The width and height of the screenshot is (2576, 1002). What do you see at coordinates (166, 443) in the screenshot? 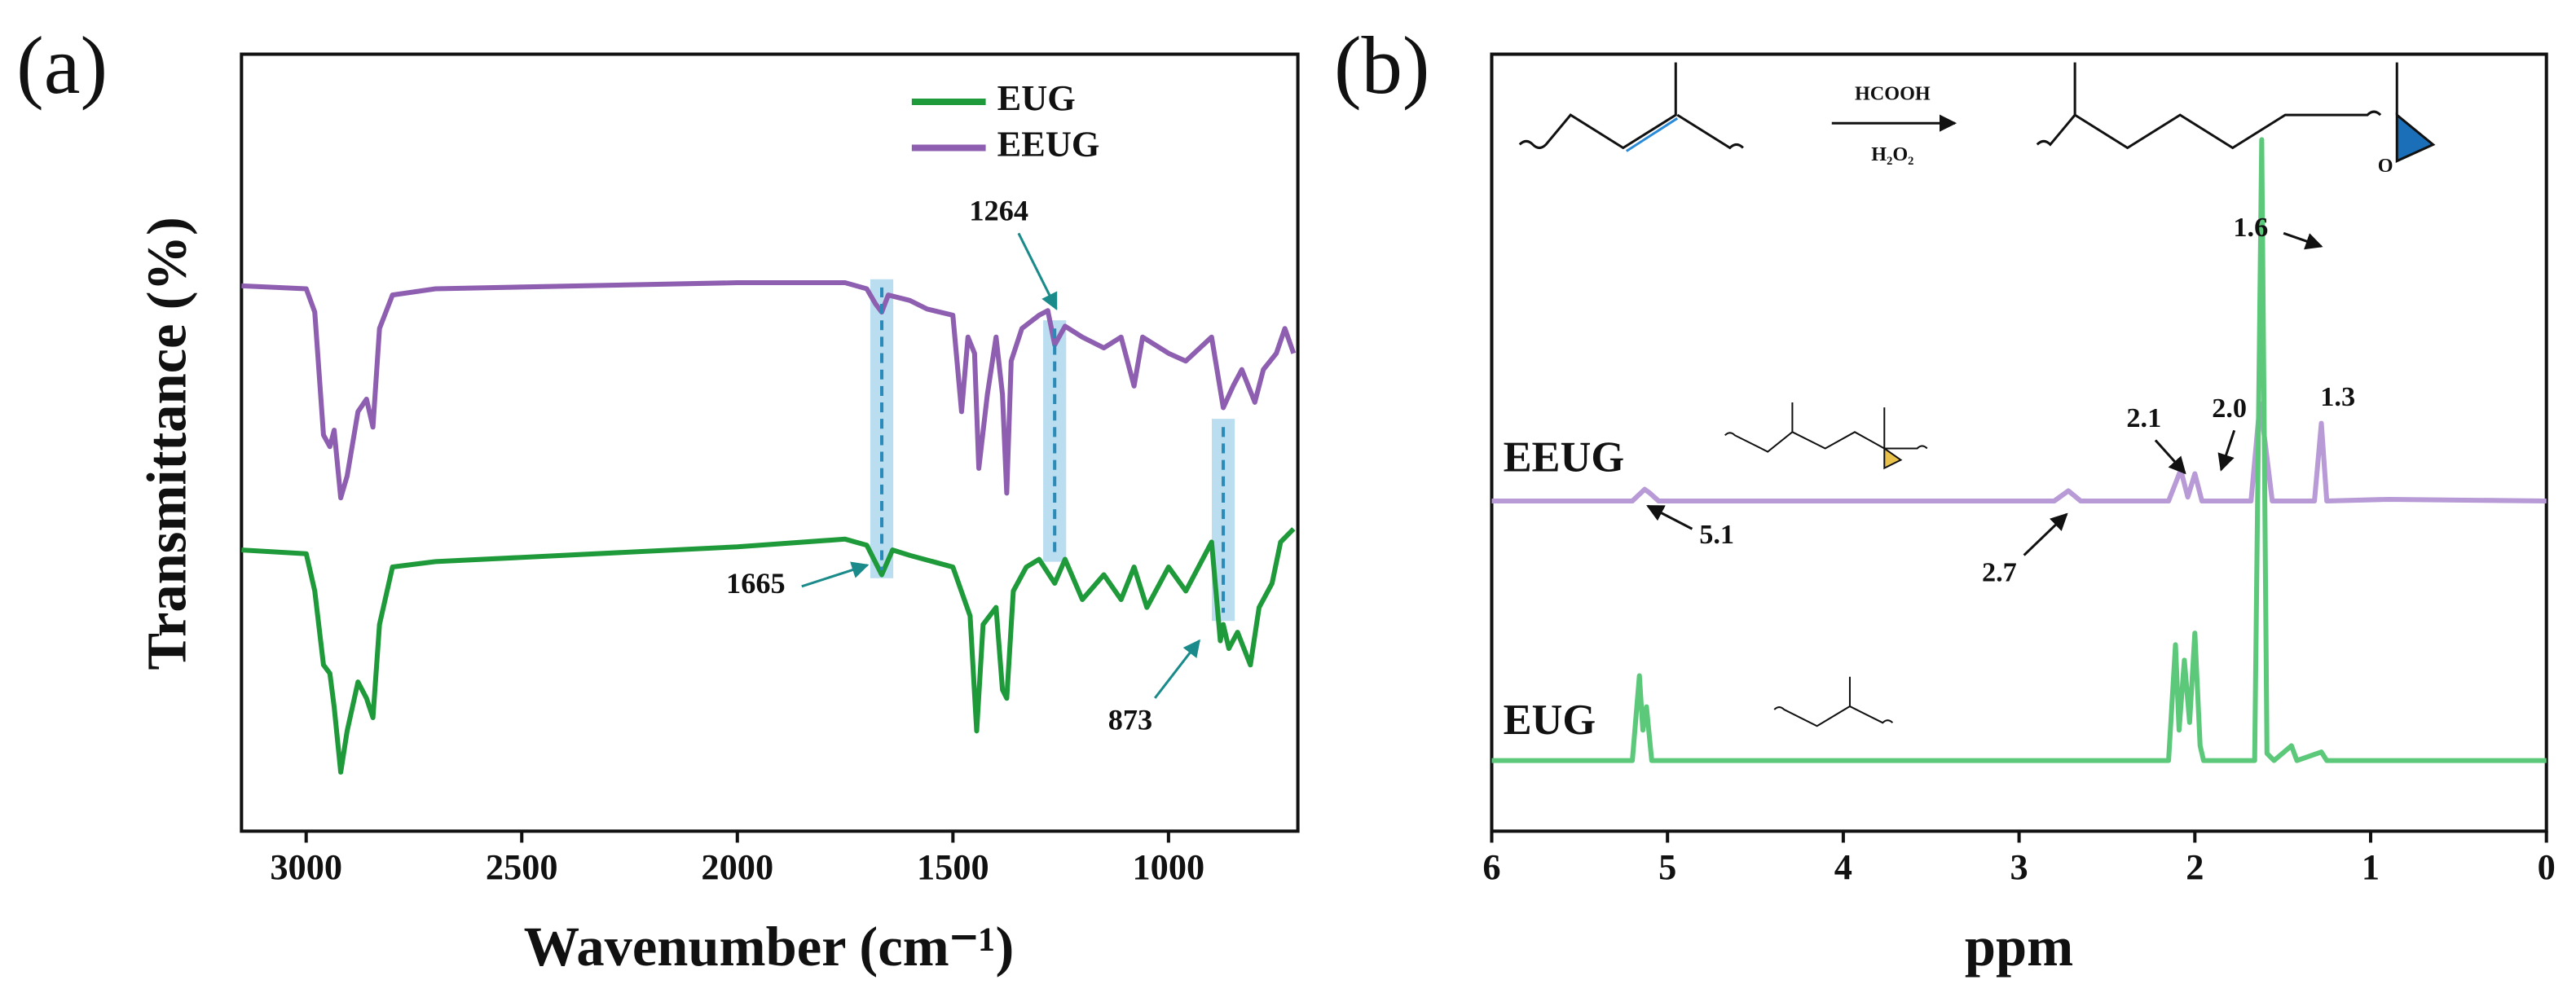
I see `y-axis-label: Transmittance (%)` at bounding box center [166, 443].